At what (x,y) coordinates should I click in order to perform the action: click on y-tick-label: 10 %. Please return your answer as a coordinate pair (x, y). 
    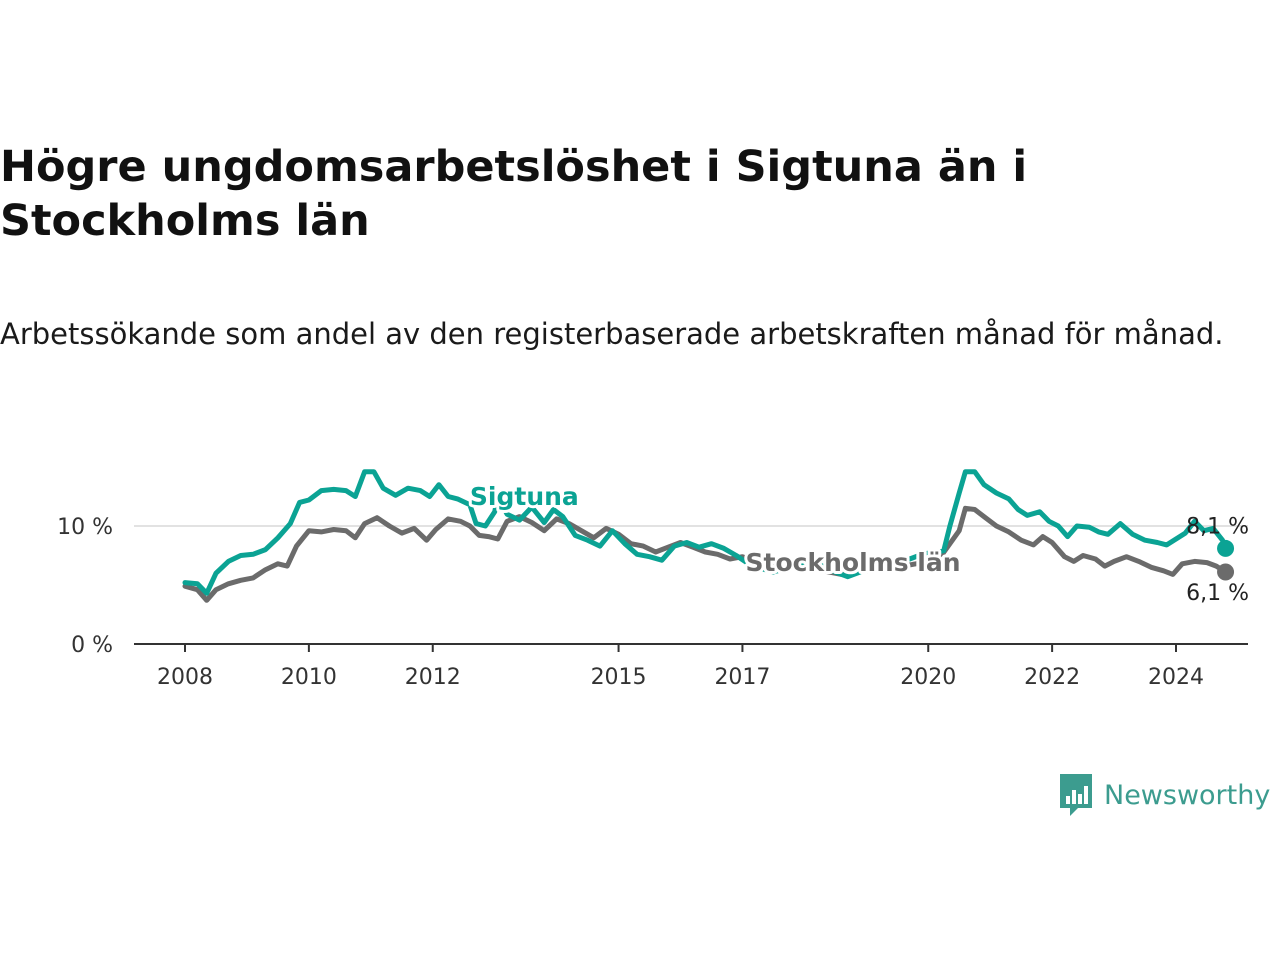
    Looking at the image, I should click on (85, 527).